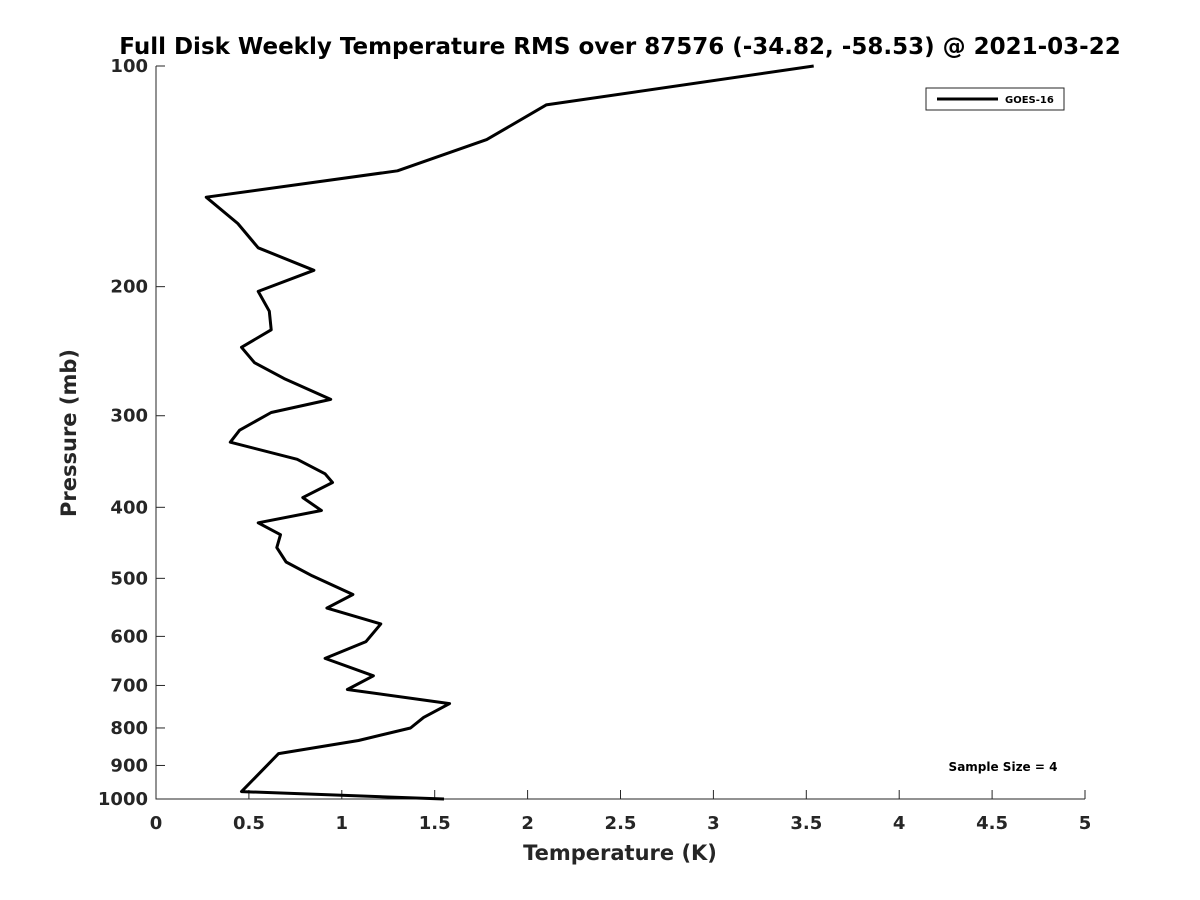 The width and height of the screenshot is (1200, 900). I want to click on x-axis-label: Temperature (K), so click(620, 853).